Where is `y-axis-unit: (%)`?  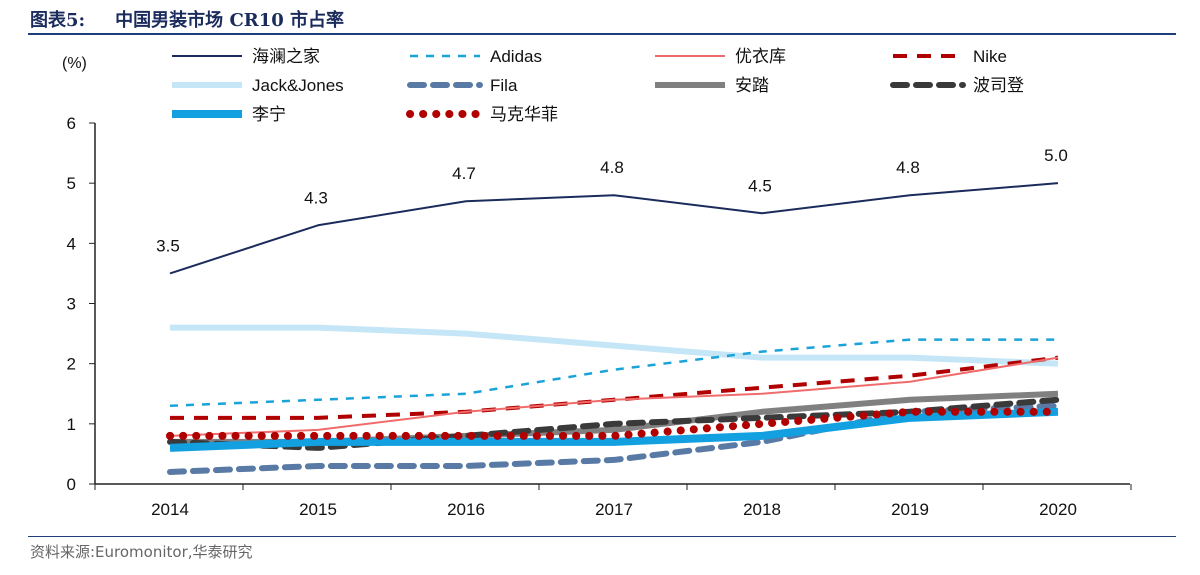 y-axis-unit: (%) is located at coordinates (74, 63).